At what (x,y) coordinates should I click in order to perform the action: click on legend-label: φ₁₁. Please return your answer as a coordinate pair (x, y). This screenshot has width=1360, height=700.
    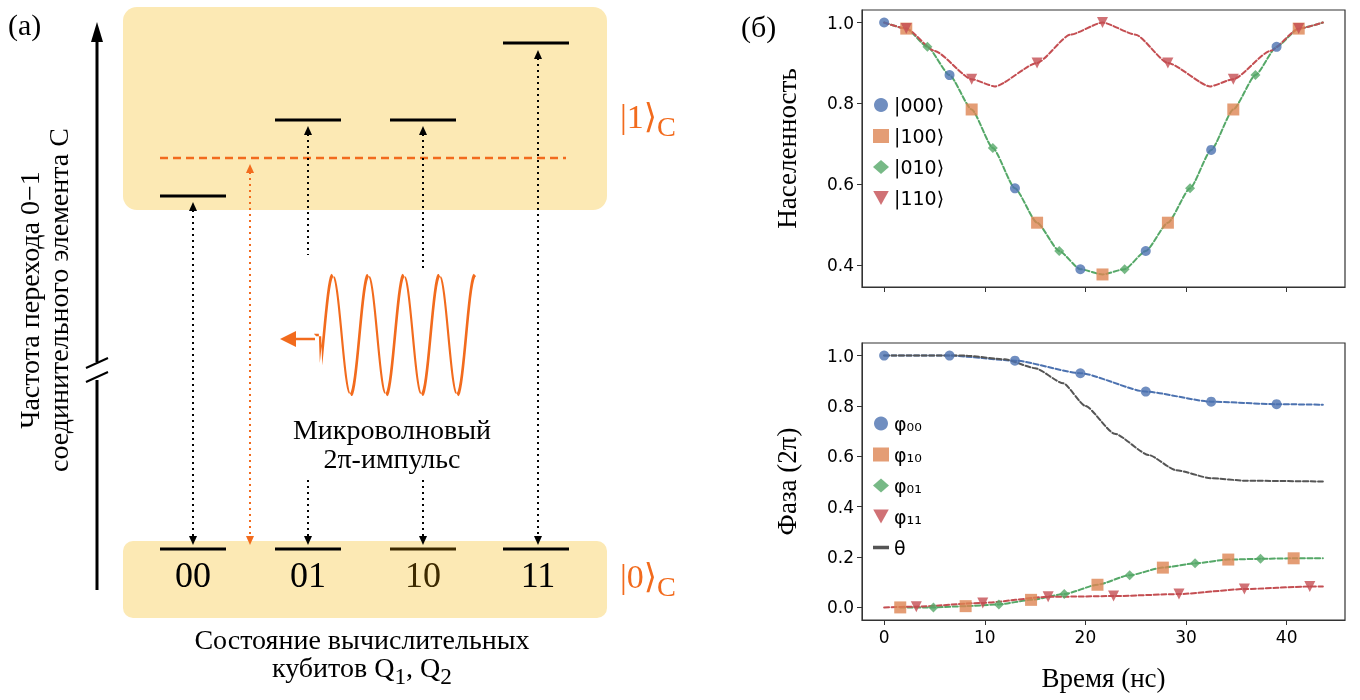
    Looking at the image, I should click on (908, 516).